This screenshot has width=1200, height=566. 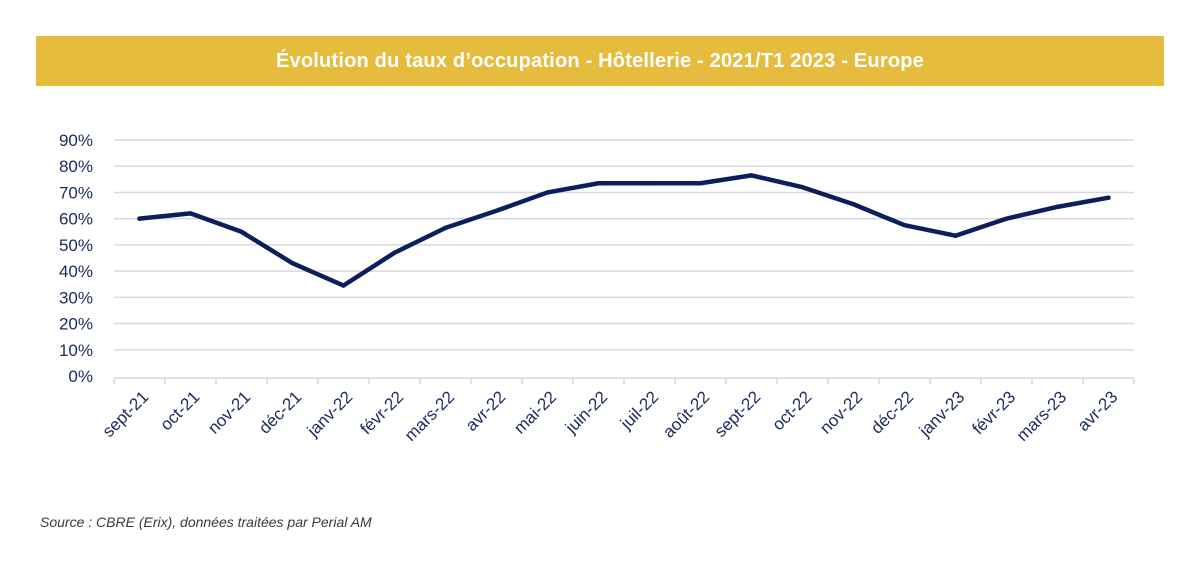 What do you see at coordinates (76, 192) in the screenshot?
I see `y-tick-label: 70%` at bounding box center [76, 192].